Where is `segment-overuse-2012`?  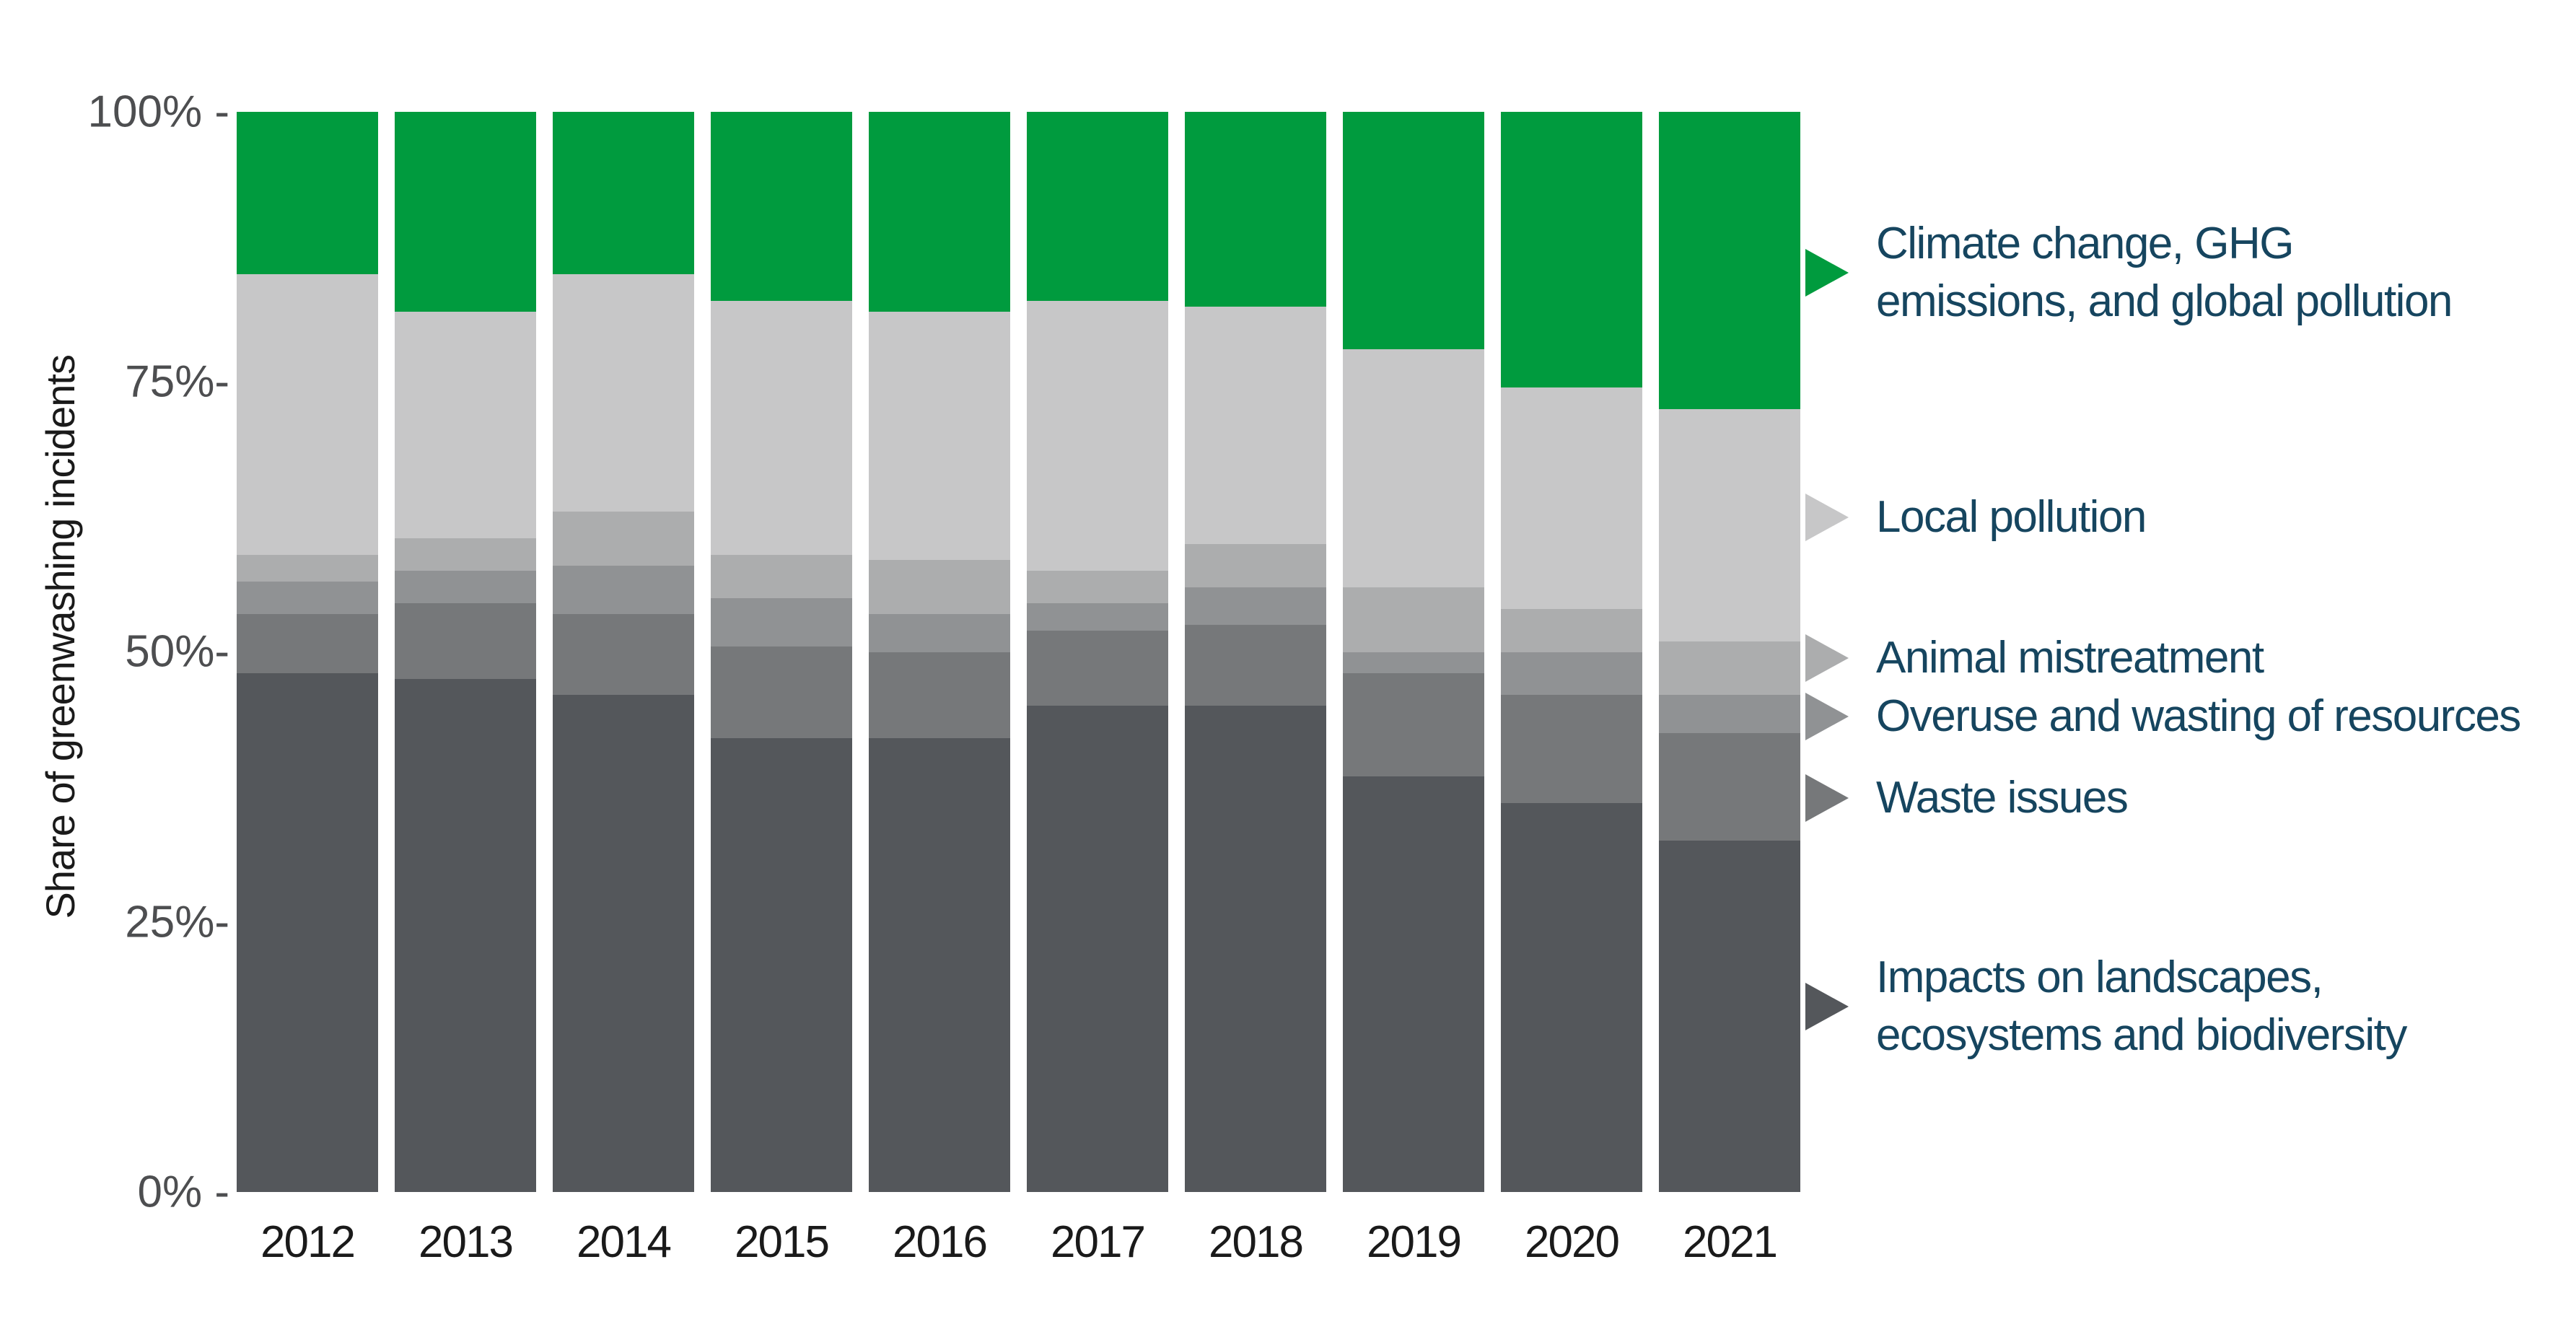
segment-overuse-2012 is located at coordinates (307, 598).